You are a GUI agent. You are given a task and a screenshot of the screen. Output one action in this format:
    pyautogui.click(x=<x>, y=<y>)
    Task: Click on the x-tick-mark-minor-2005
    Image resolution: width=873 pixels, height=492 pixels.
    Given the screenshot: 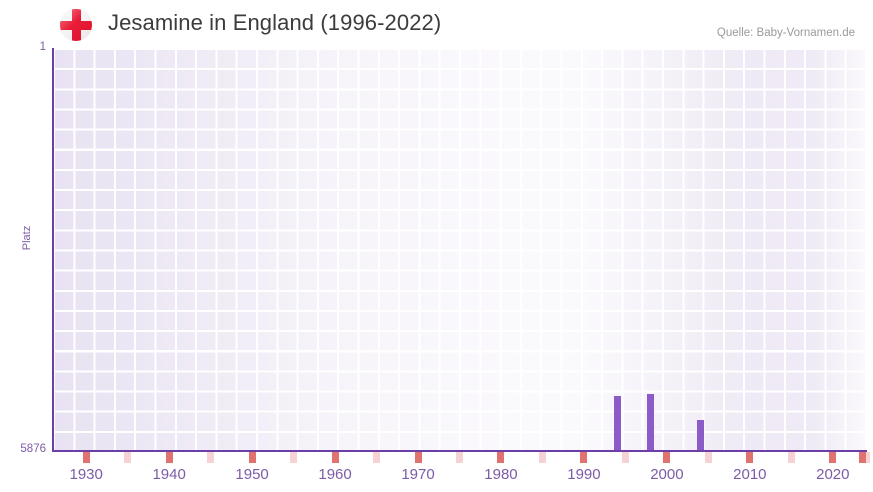 What is the action you would take?
    pyautogui.click(x=708, y=457)
    